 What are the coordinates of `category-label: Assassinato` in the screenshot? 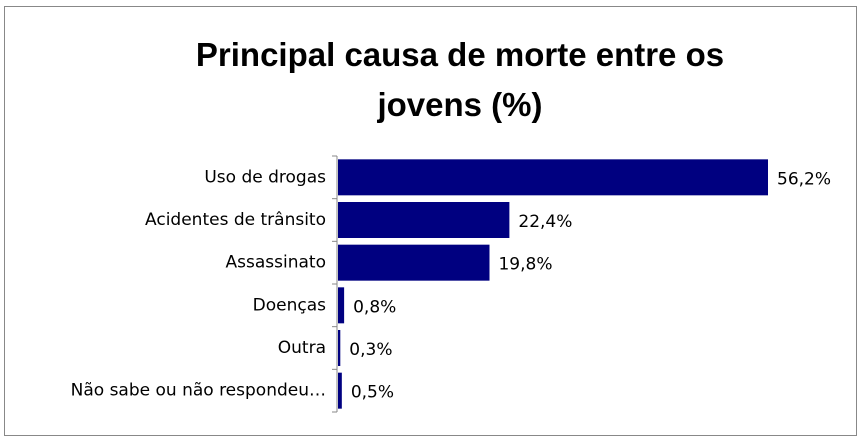 It's located at (276, 263).